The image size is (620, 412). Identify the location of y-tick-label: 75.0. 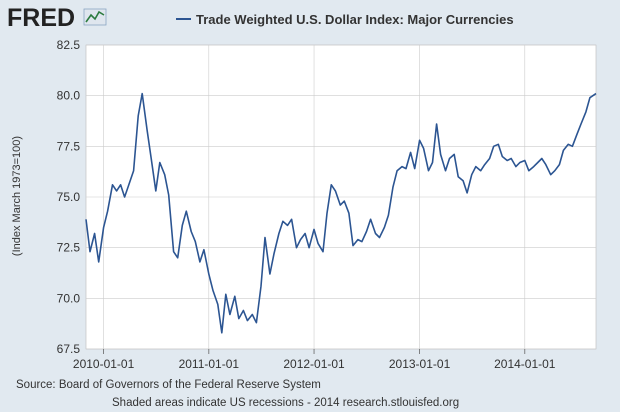
(69, 197).